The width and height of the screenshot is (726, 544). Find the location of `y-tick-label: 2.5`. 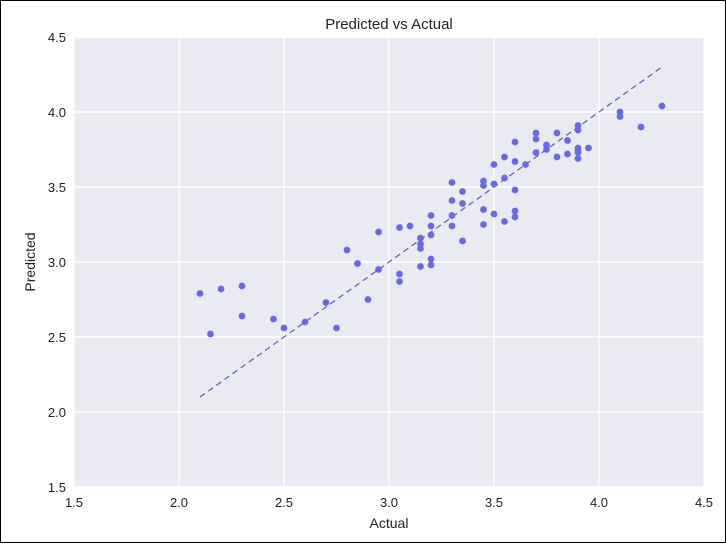

y-tick-label: 2.5 is located at coordinates (57, 337).